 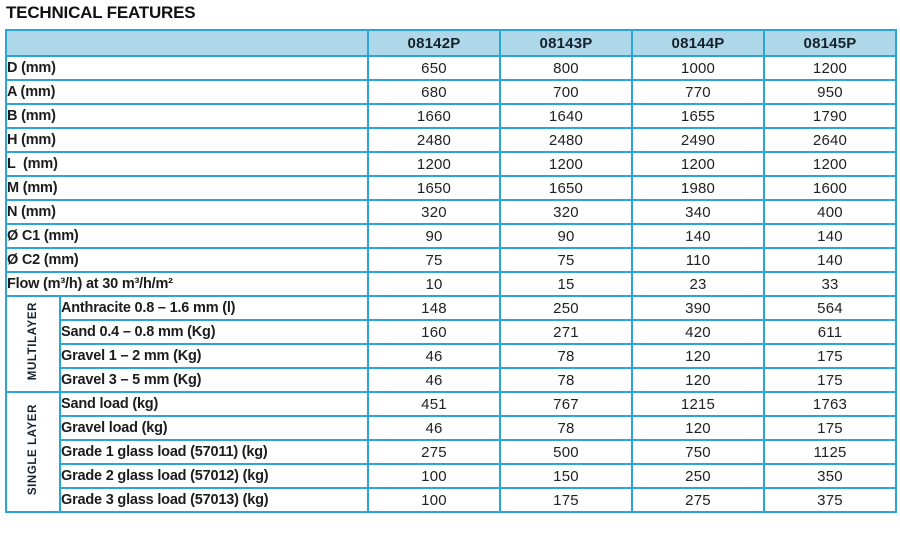 I want to click on table-row: D (mm) 650 800 1000 1200, so click(x=451, y=68).